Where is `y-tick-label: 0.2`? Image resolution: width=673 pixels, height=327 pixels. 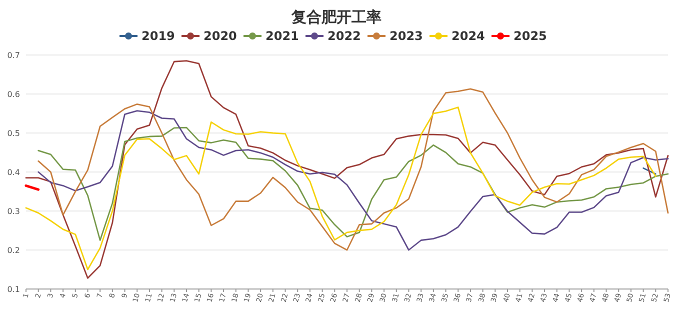 y-tick-label: 0.2 is located at coordinates (13, 250).